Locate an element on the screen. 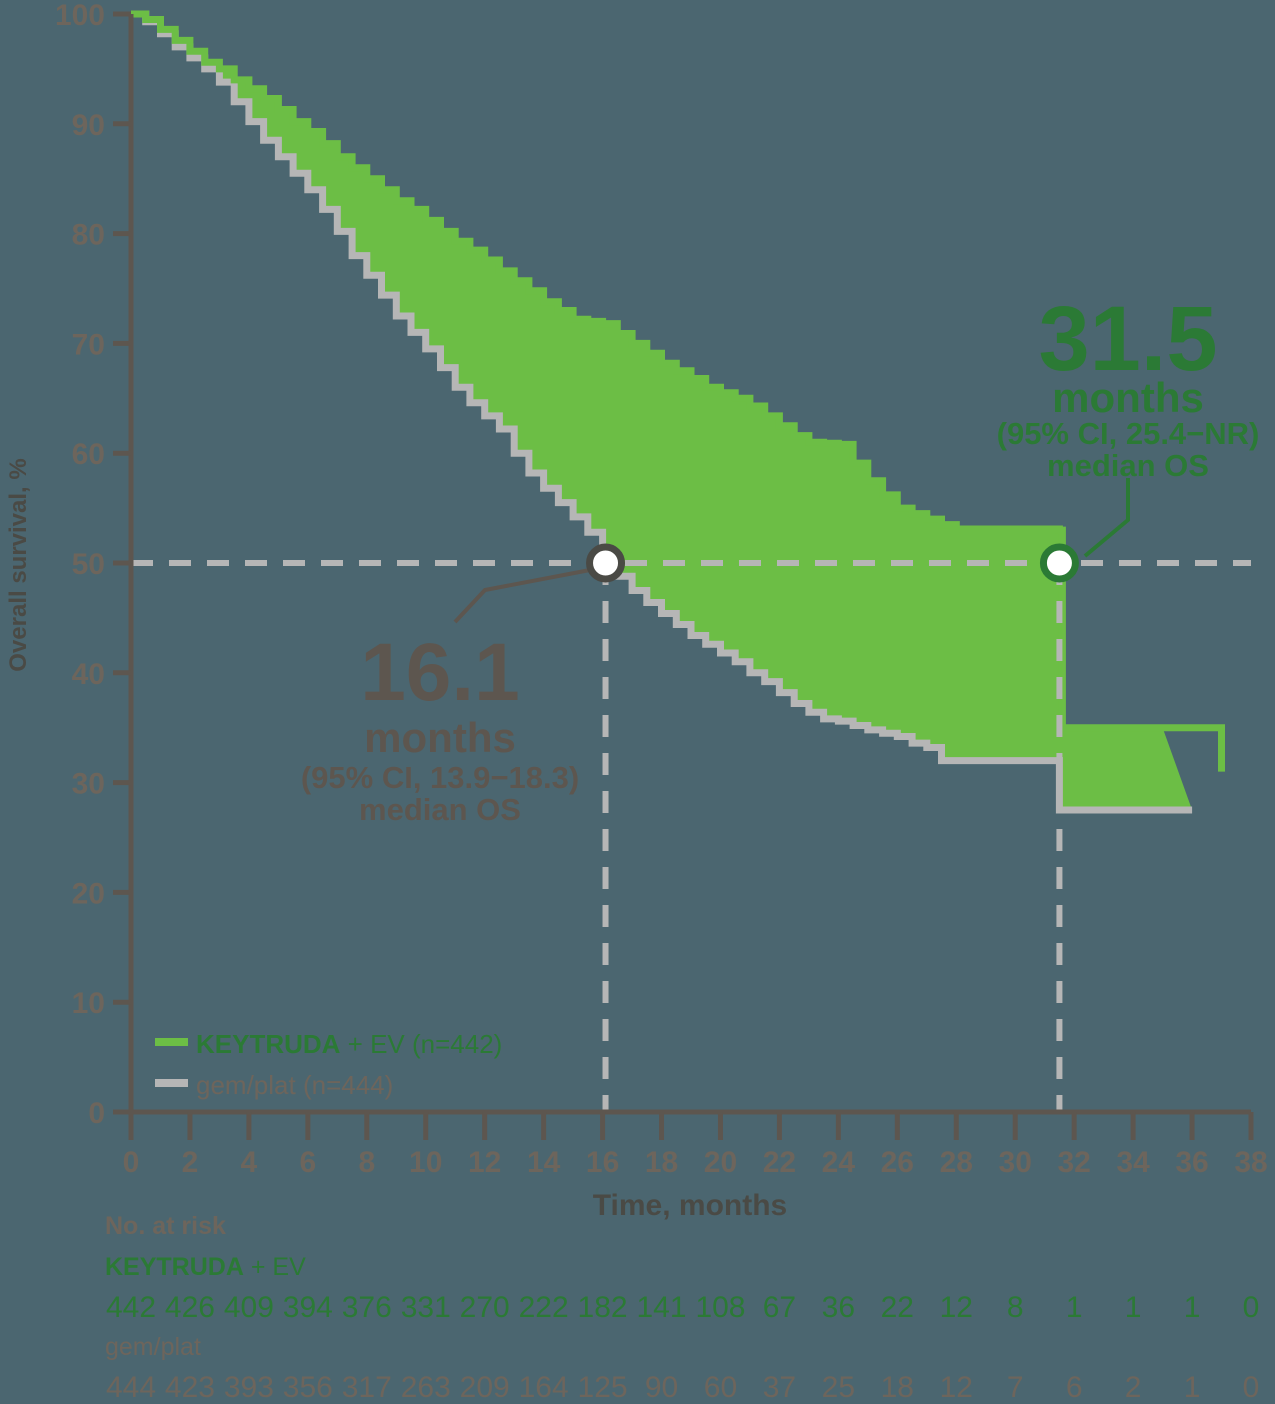  y-axis-tick-label: 90 is located at coordinates (88, 125).